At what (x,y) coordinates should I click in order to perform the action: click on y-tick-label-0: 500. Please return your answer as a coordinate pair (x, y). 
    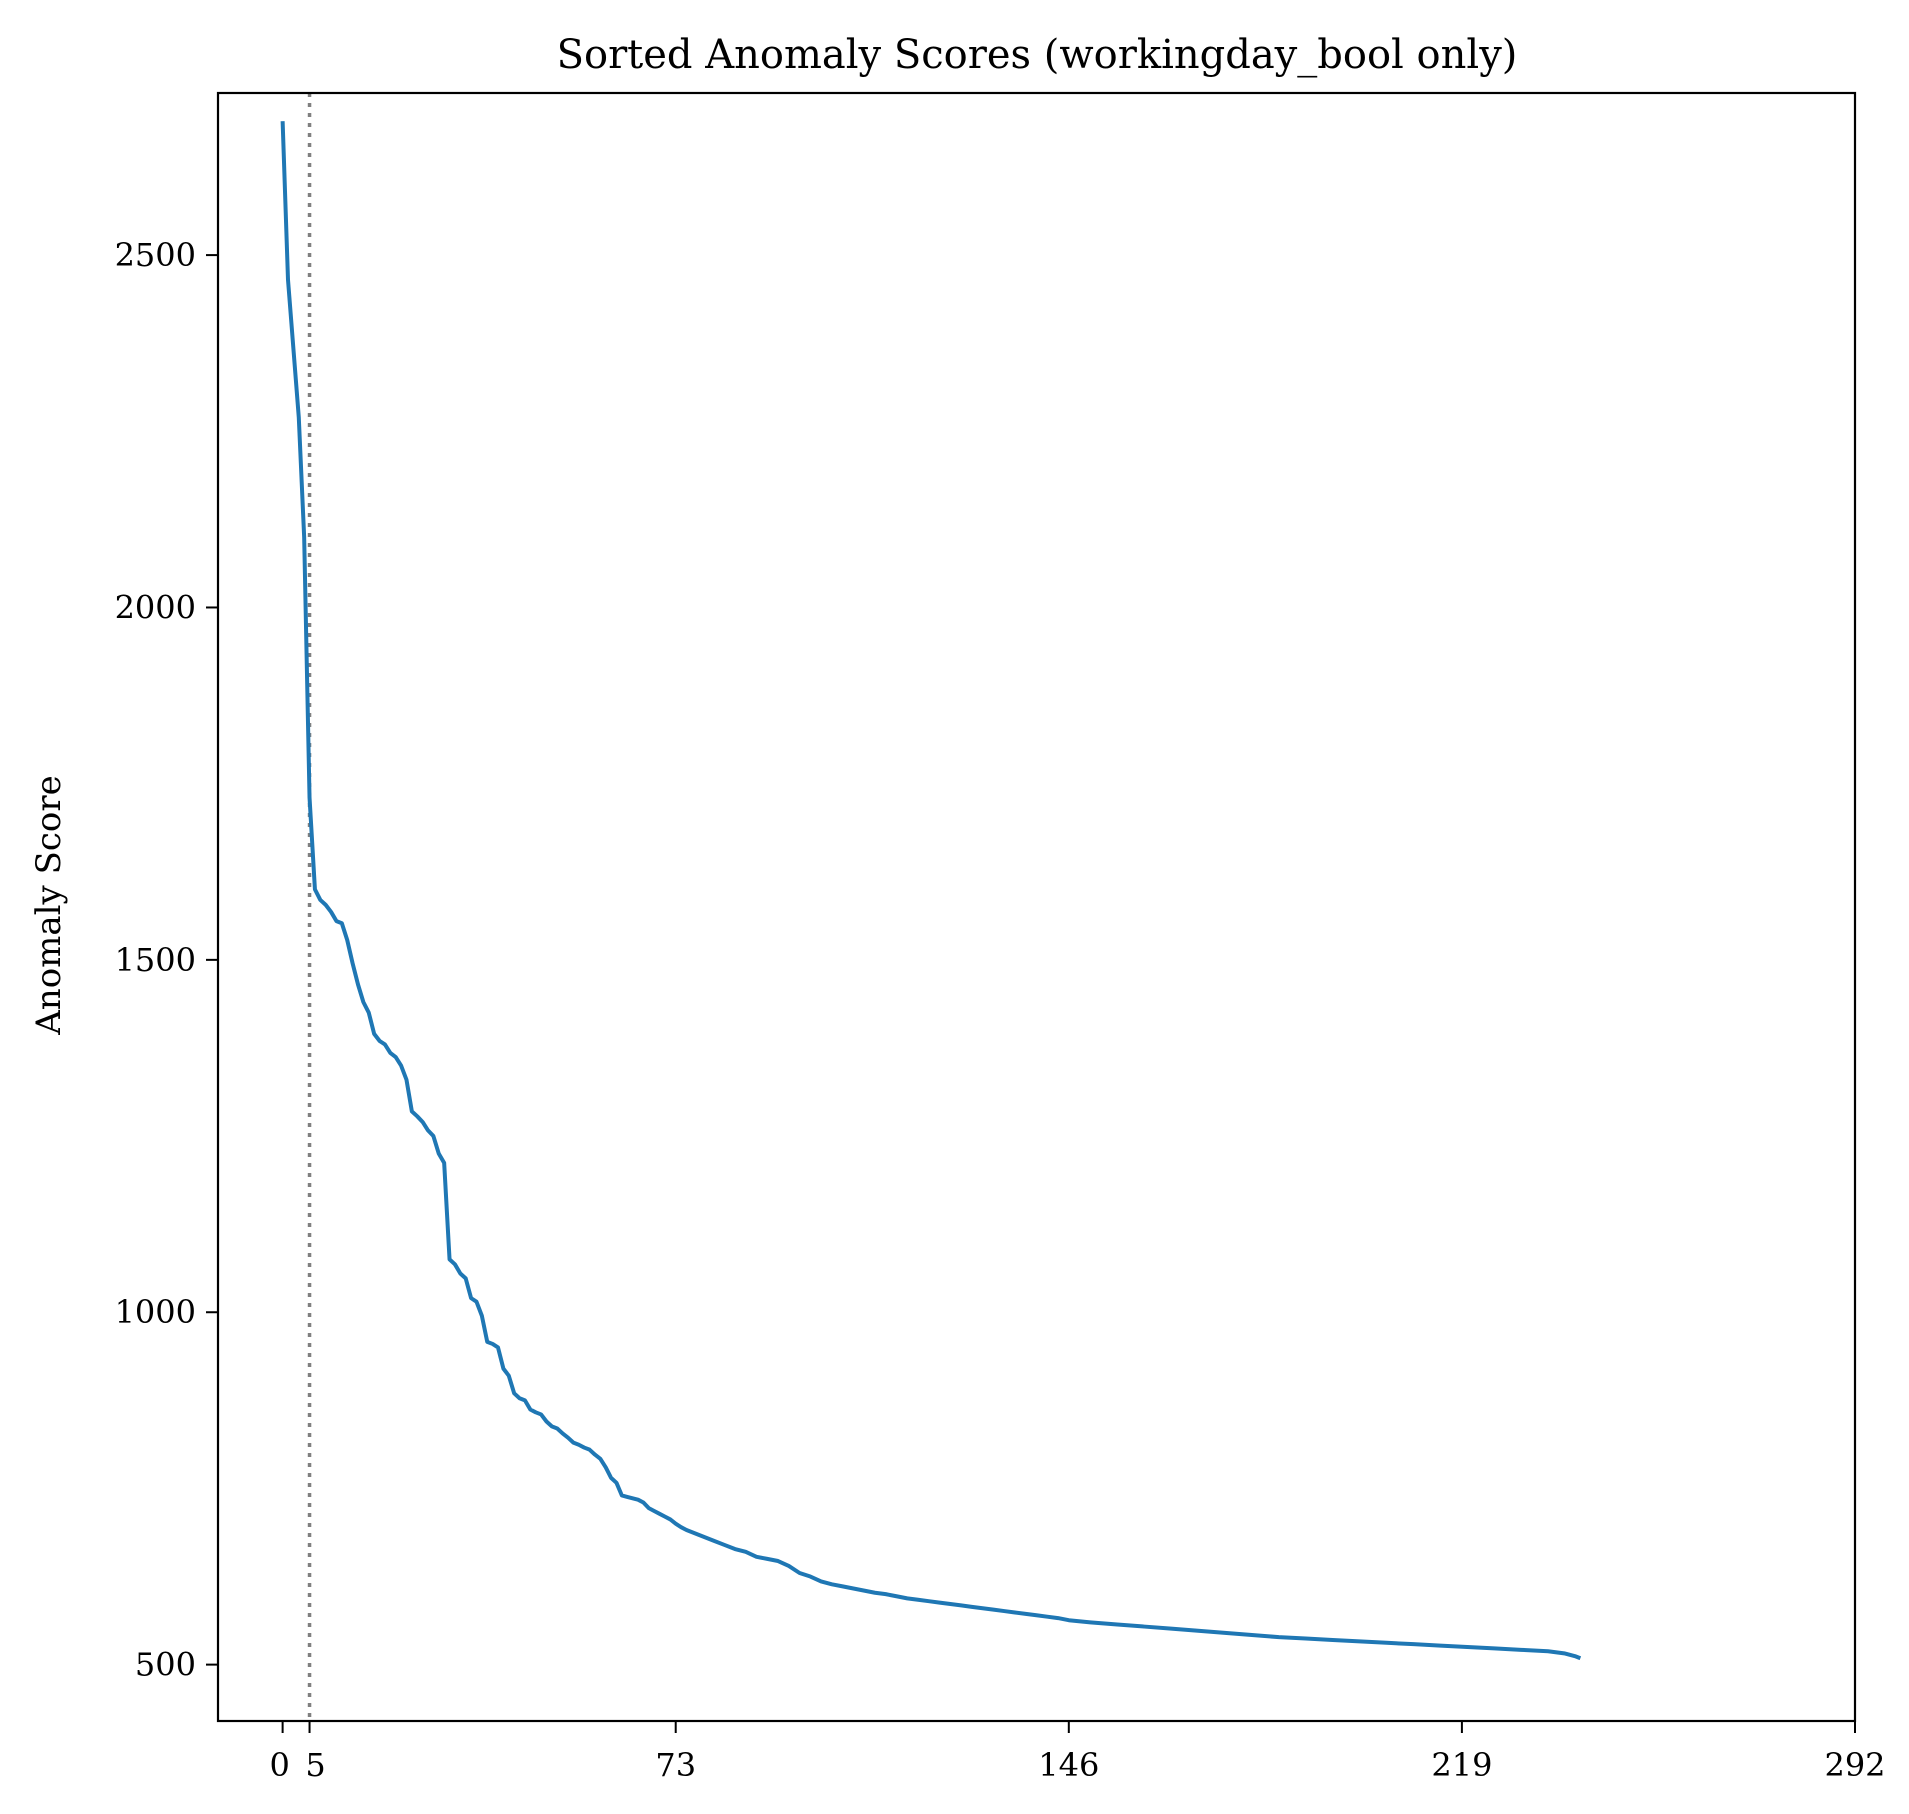
    Looking at the image, I should click on (165, 1665).